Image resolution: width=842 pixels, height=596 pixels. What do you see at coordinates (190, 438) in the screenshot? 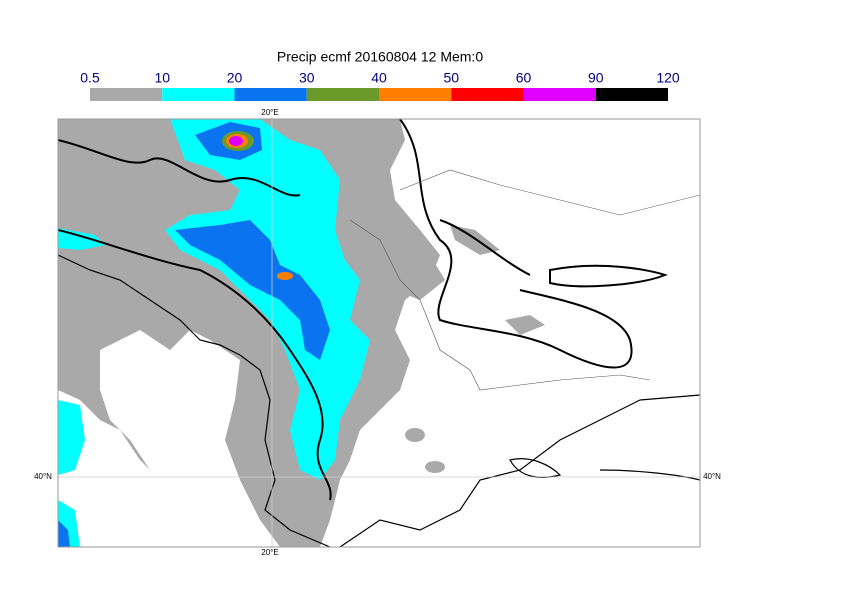
I see `dry-area` at bounding box center [190, 438].